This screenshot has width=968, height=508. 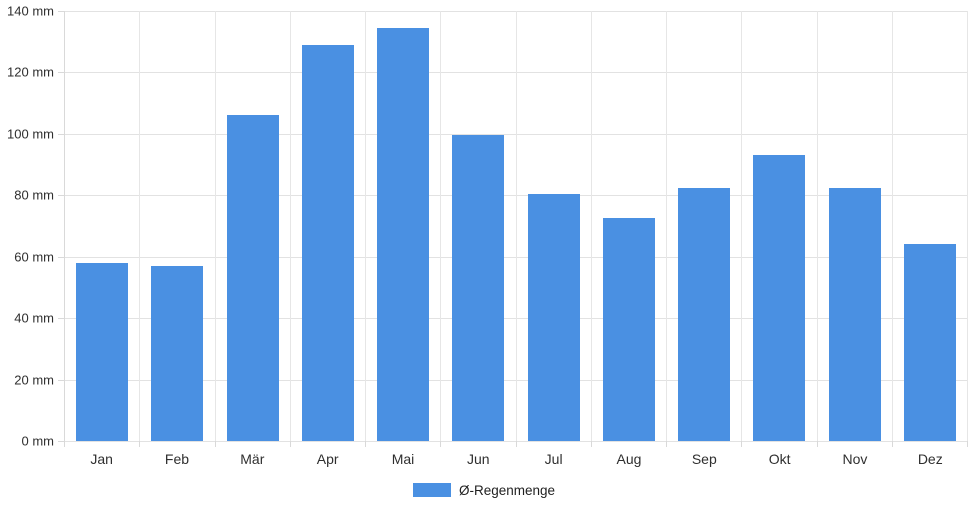 What do you see at coordinates (252, 278) in the screenshot?
I see `bar-mär` at bounding box center [252, 278].